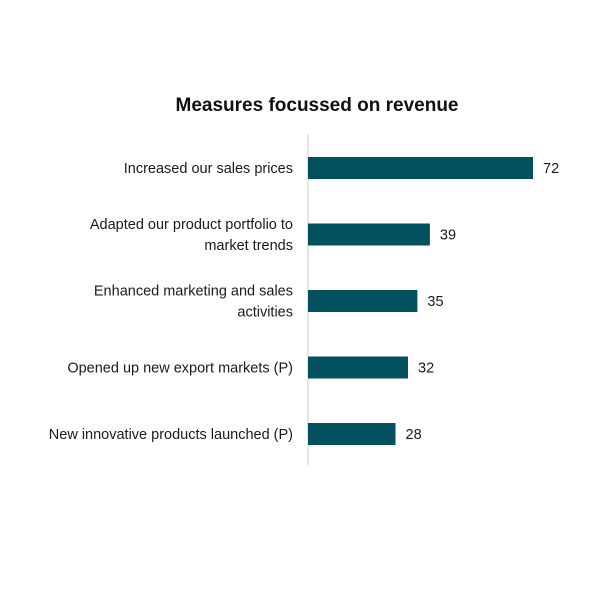 The height and width of the screenshot is (600, 600). I want to click on chart-title: Measures focussed on revenue, so click(317, 105).